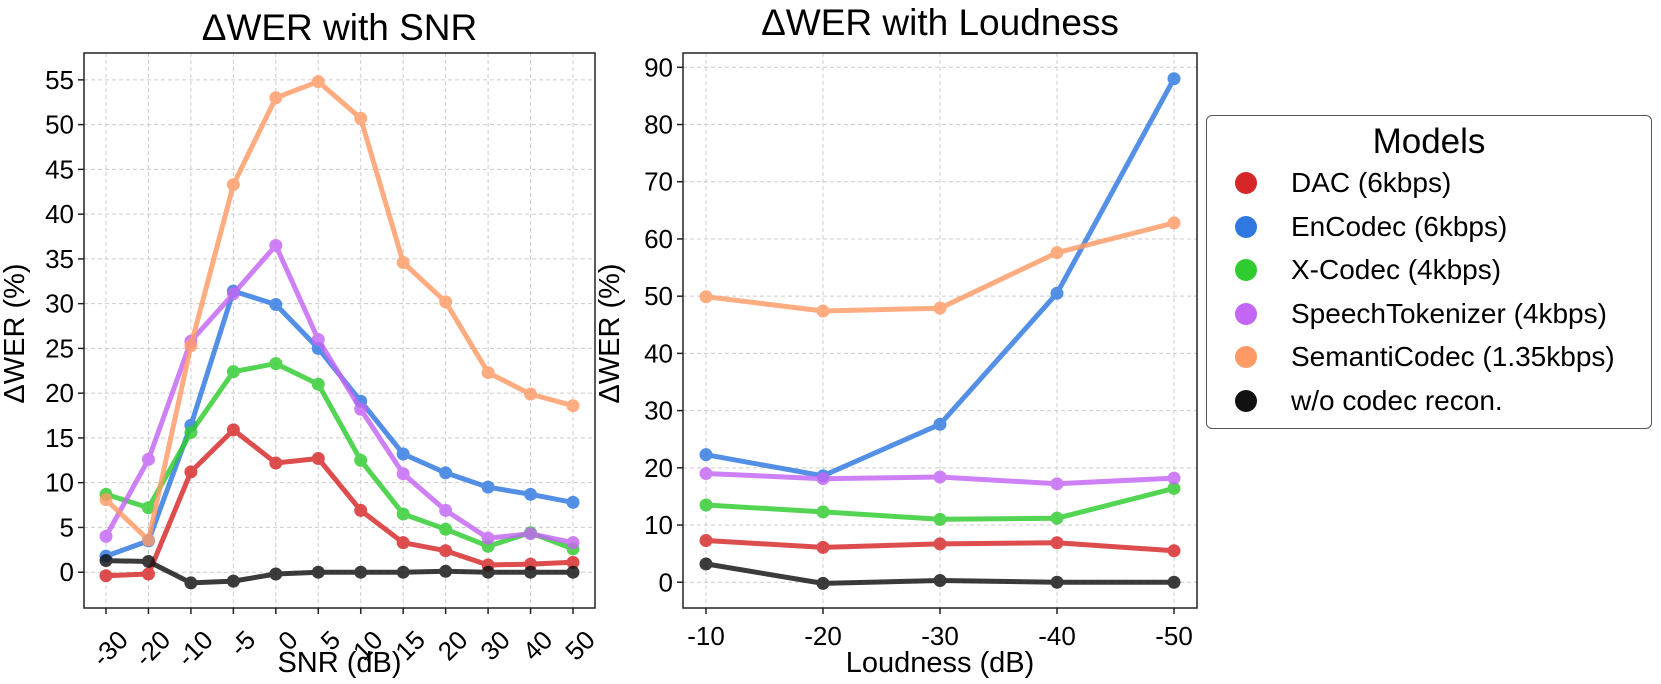  I want to click on chart-title: ΔWER with Loudness, so click(940, 22).